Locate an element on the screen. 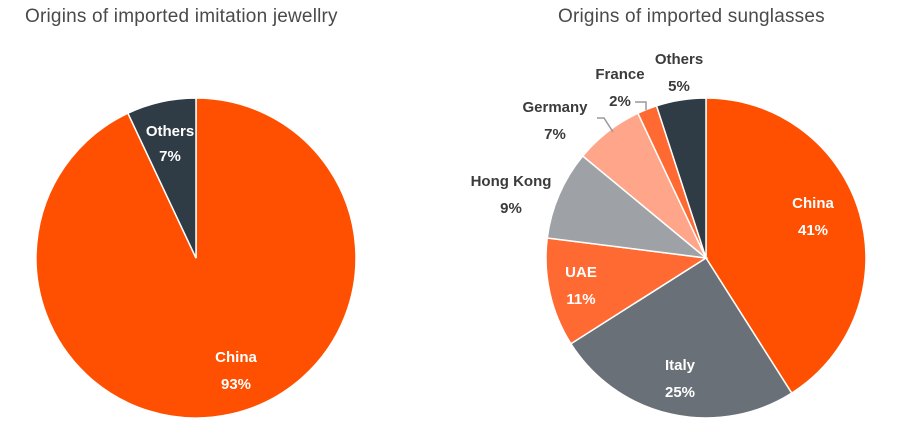  jewellry-value-china: 93% is located at coordinates (236, 384).